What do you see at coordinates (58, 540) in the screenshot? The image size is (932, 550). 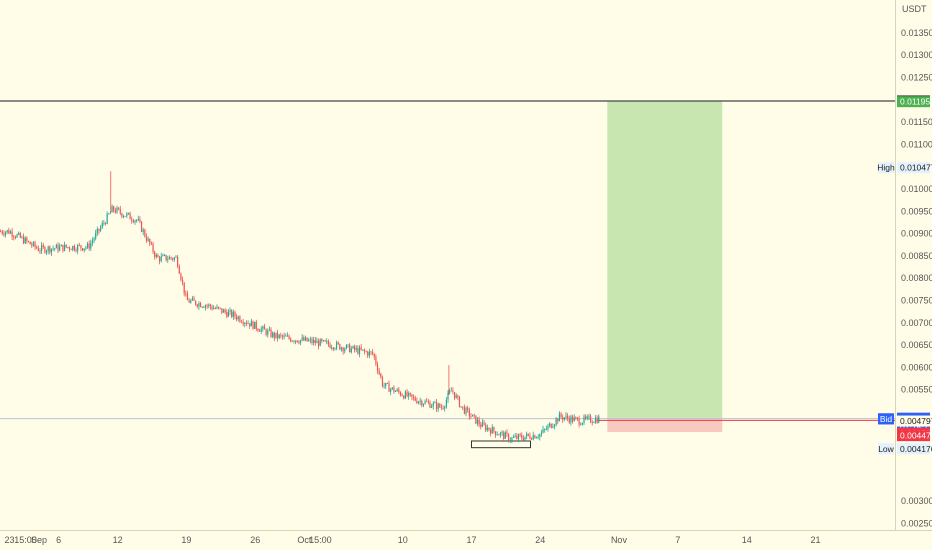 I see `x-tick-label: 6` at bounding box center [58, 540].